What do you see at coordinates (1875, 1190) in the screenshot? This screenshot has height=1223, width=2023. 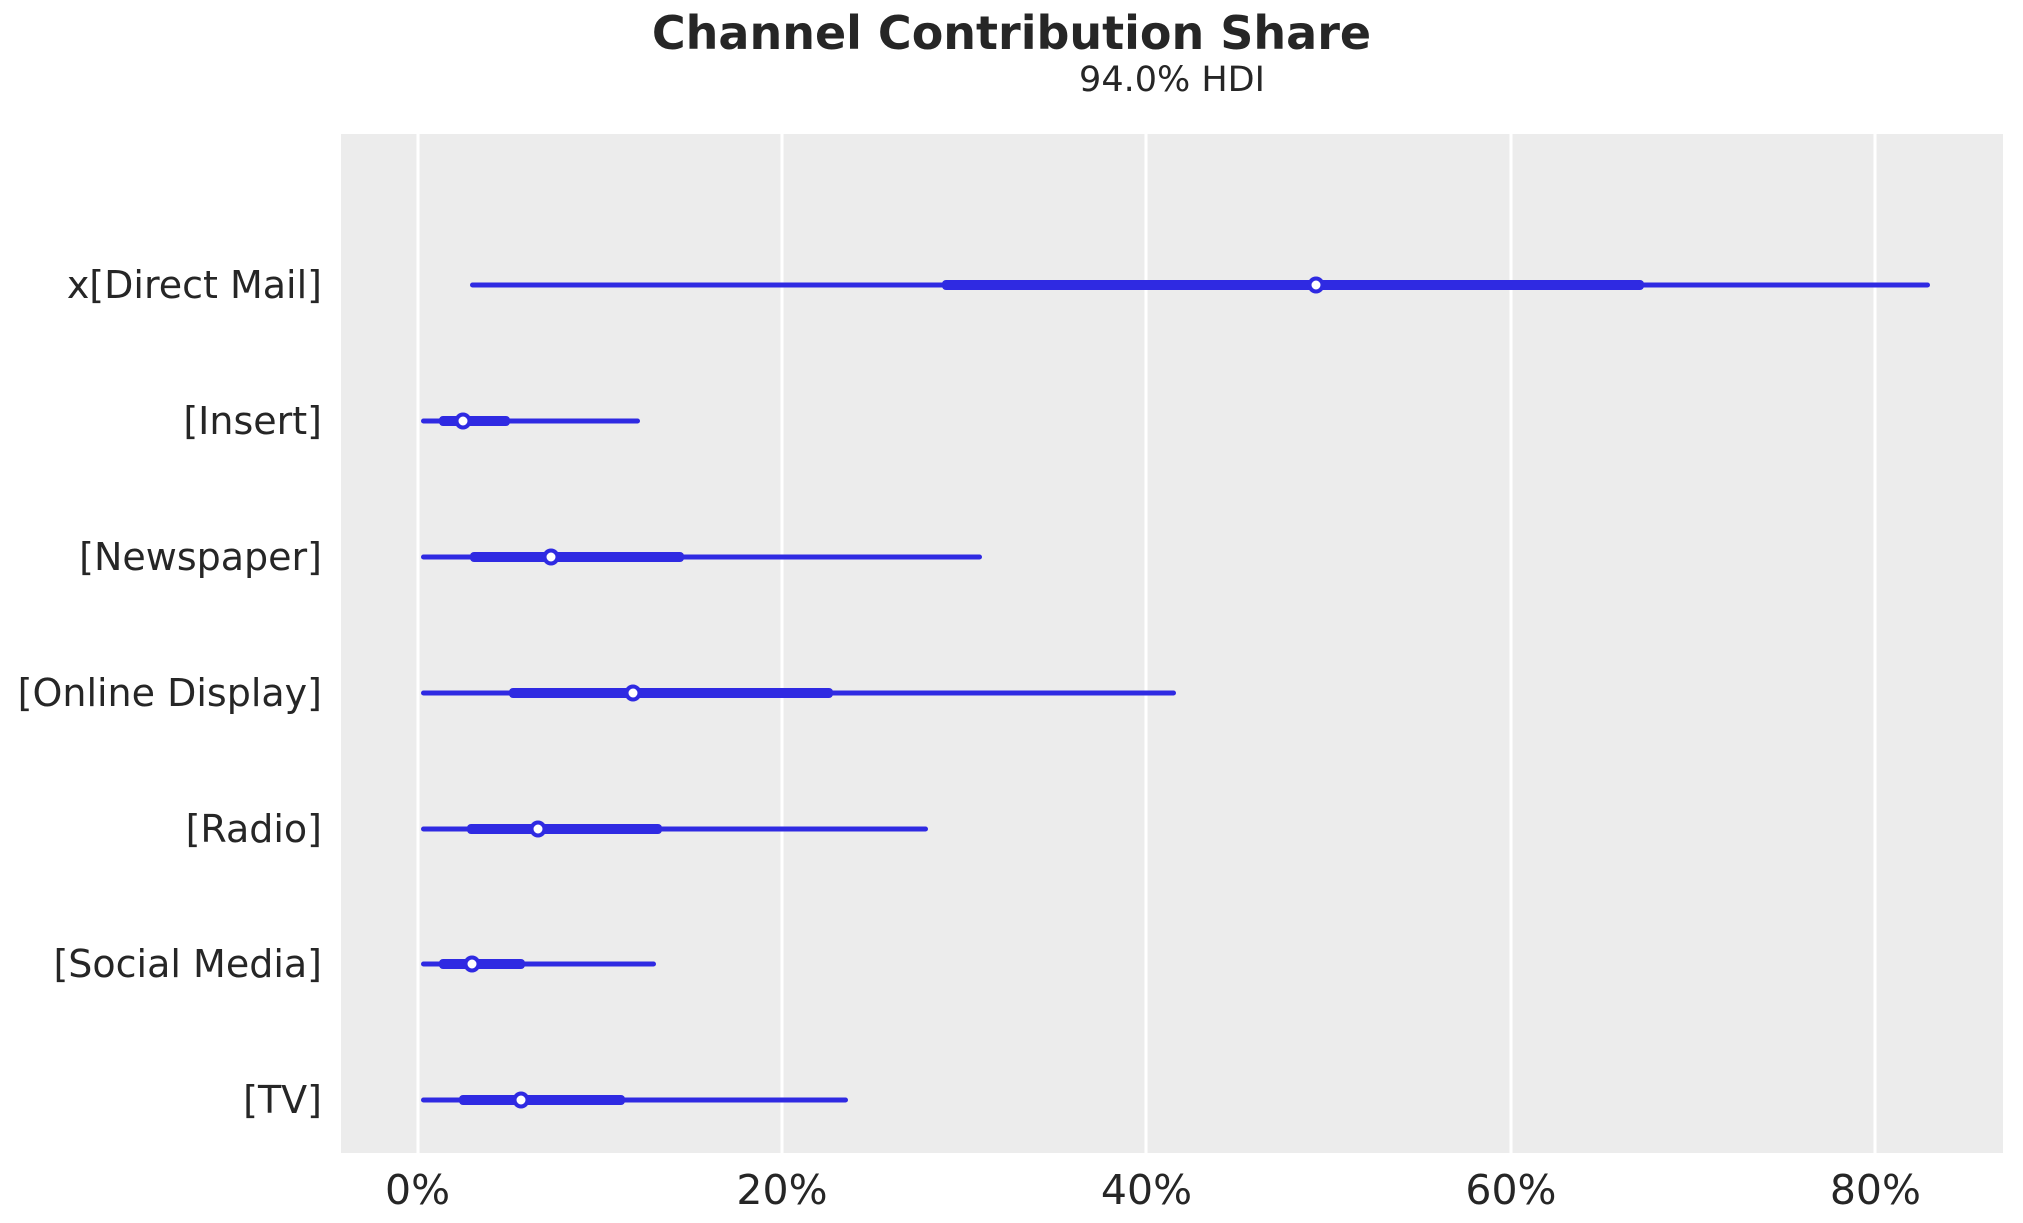 I see `x-tick-label: 80%` at bounding box center [1875, 1190].